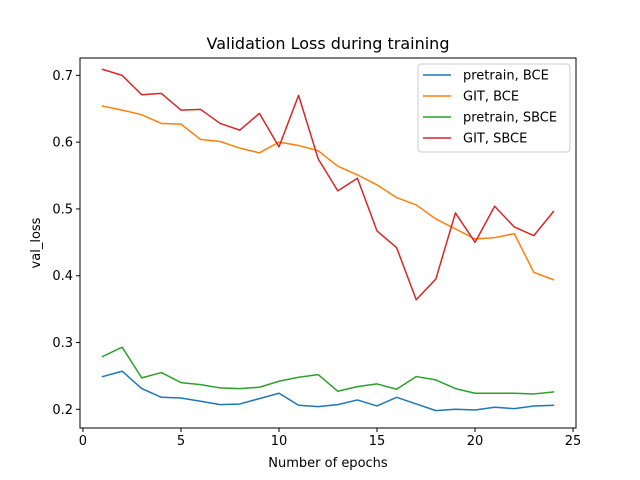 Image resolution: width=640 pixels, height=480 pixels. What do you see at coordinates (62, 76) in the screenshot?
I see `y-tick-label: 0.7` at bounding box center [62, 76].